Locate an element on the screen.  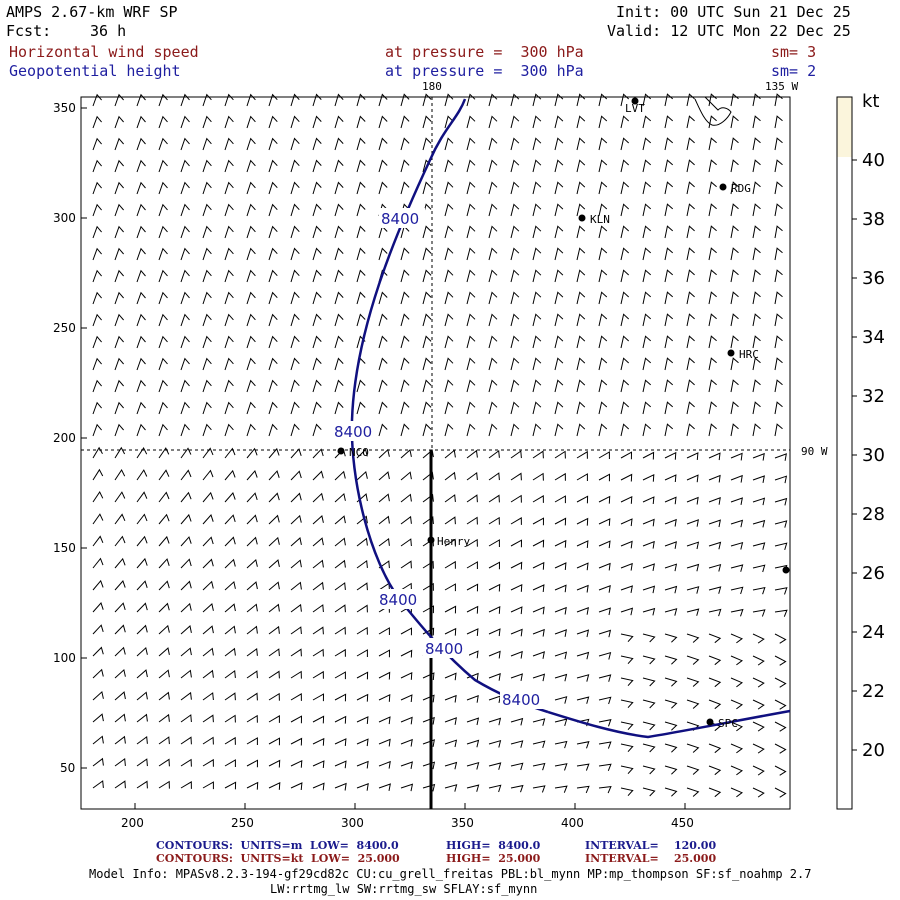
colorbar-label-38: 38 is located at coordinates (873, 219).